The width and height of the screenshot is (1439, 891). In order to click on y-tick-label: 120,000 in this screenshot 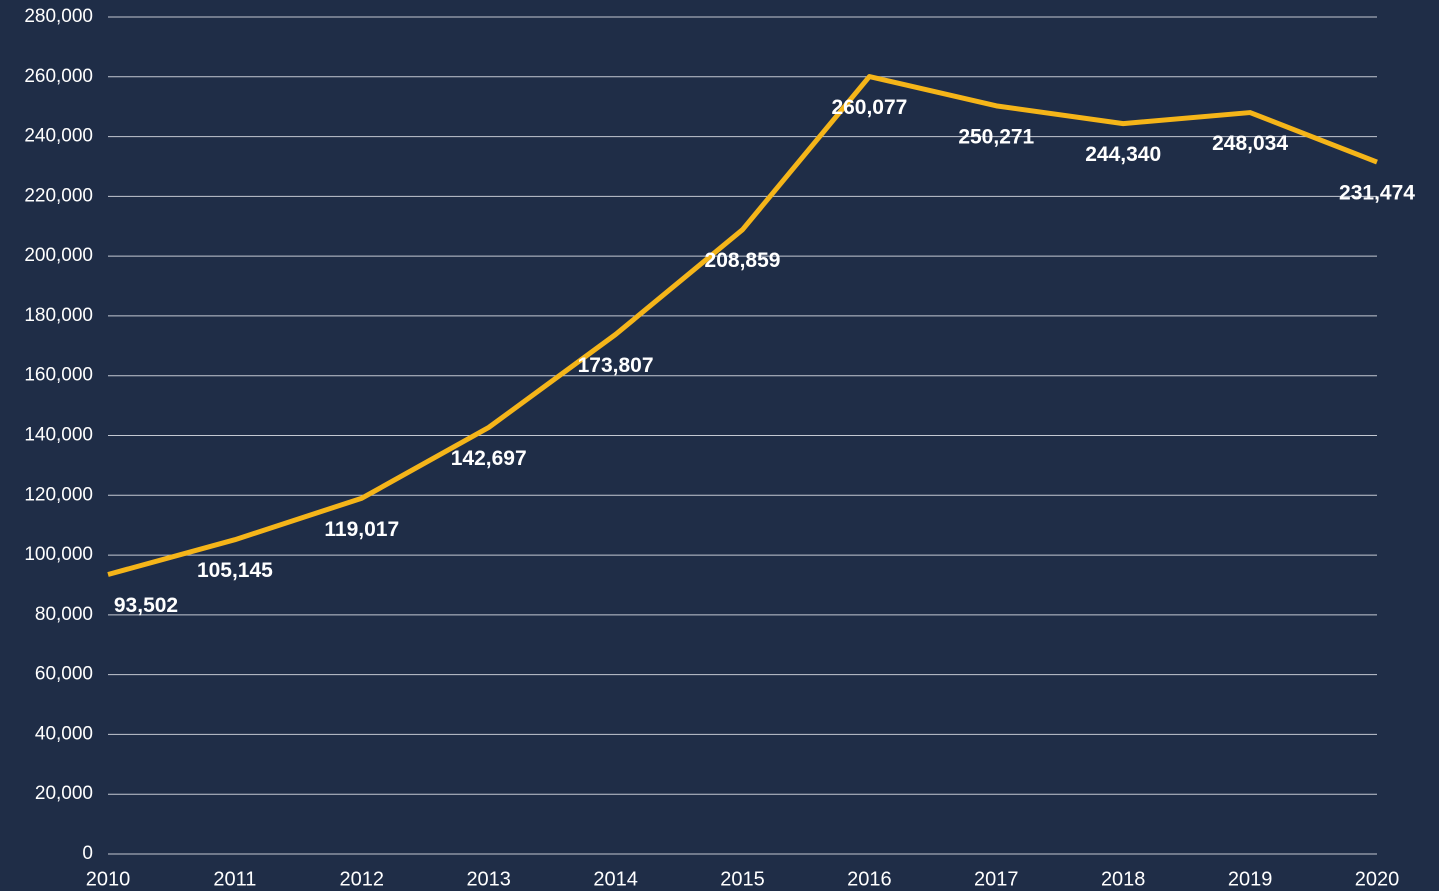, I will do `click(58, 494)`.